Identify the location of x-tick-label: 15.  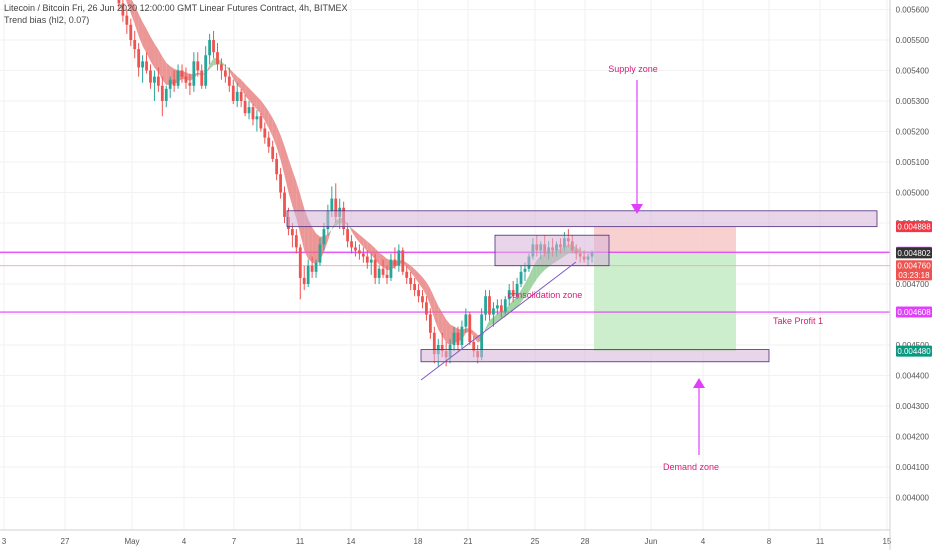
(887, 541).